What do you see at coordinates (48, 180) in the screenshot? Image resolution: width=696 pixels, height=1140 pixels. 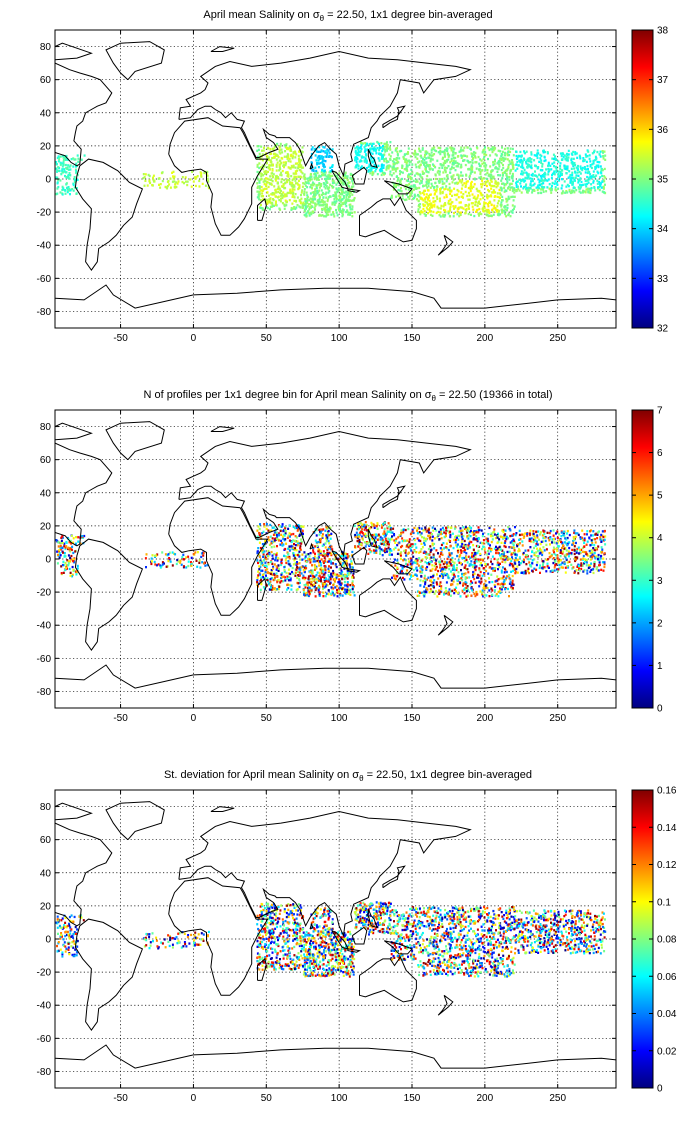 I see `y-tick-label: 0` at bounding box center [48, 180].